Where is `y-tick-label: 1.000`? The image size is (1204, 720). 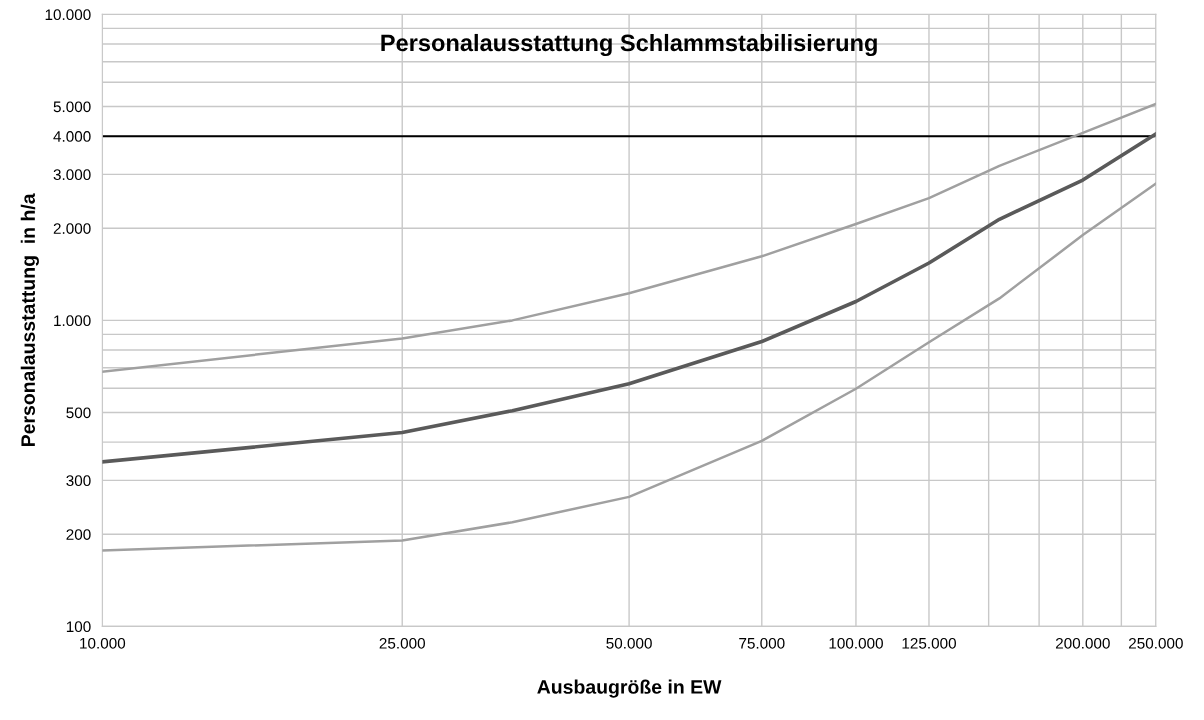 y-tick-label: 1.000 is located at coordinates (72, 321).